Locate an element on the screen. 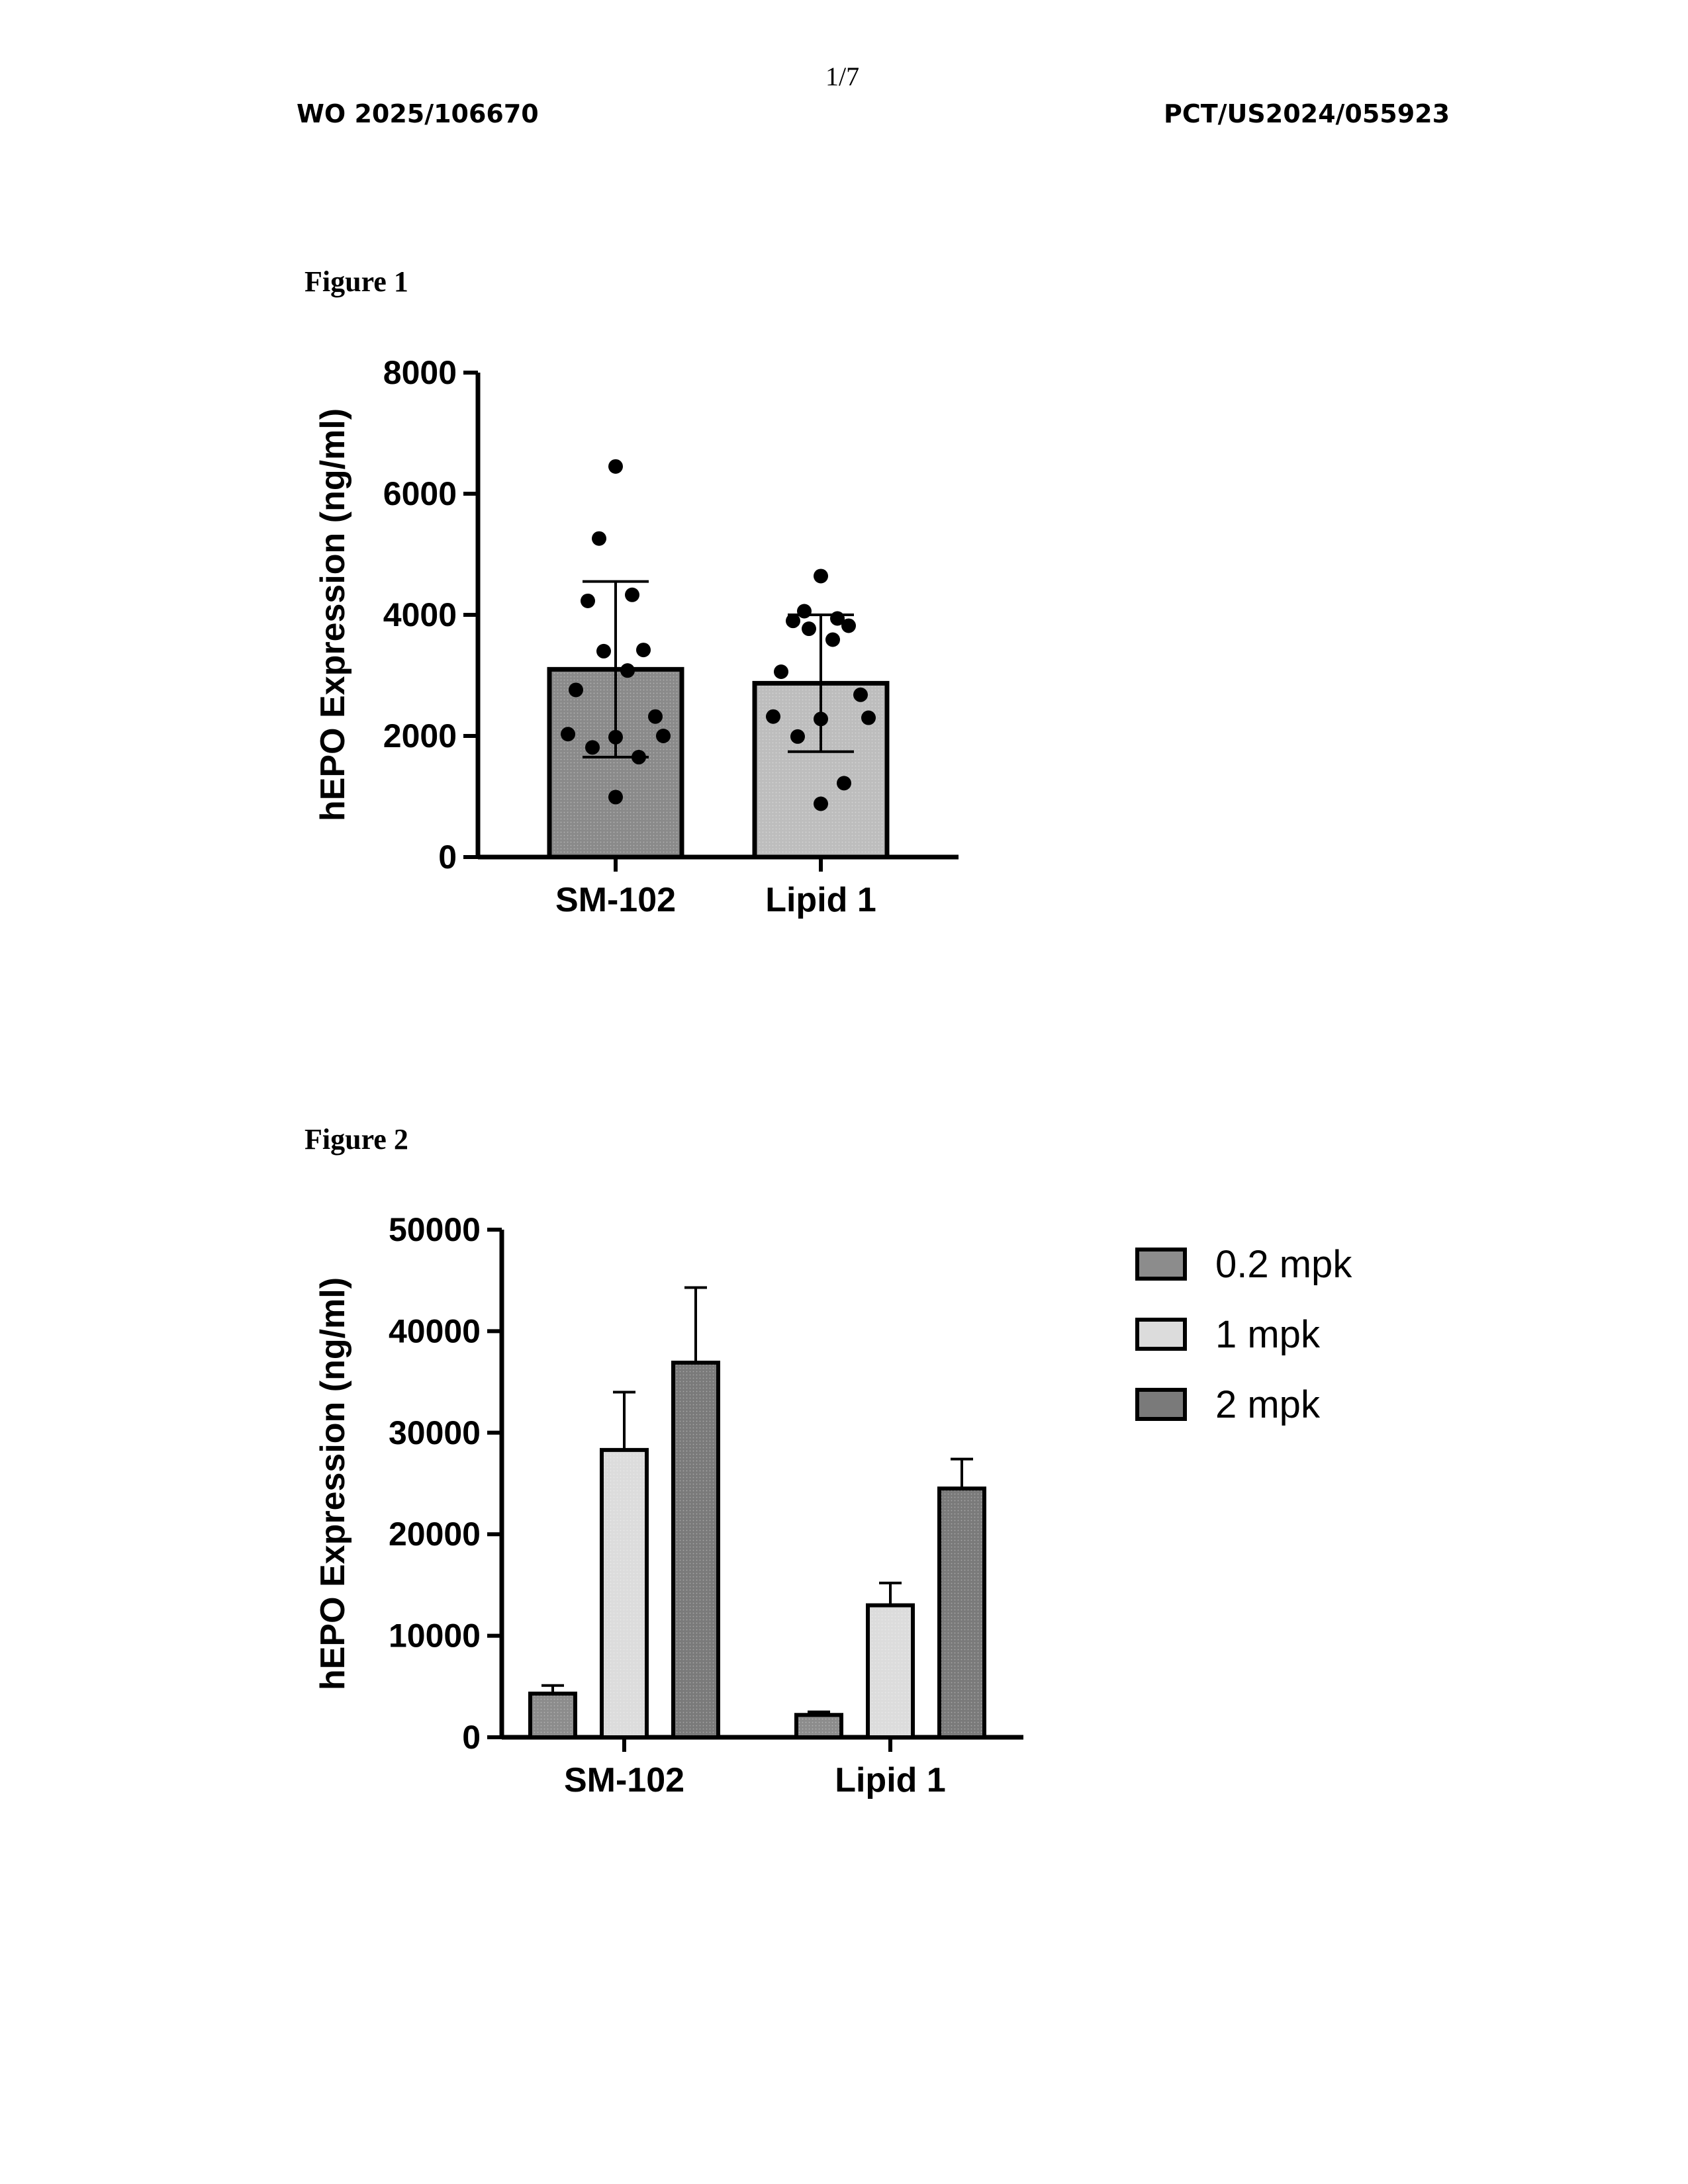 Image resolution: width=1688 pixels, height=2184 pixels. y-tick-label: 40000 is located at coordinates (435, 1331).